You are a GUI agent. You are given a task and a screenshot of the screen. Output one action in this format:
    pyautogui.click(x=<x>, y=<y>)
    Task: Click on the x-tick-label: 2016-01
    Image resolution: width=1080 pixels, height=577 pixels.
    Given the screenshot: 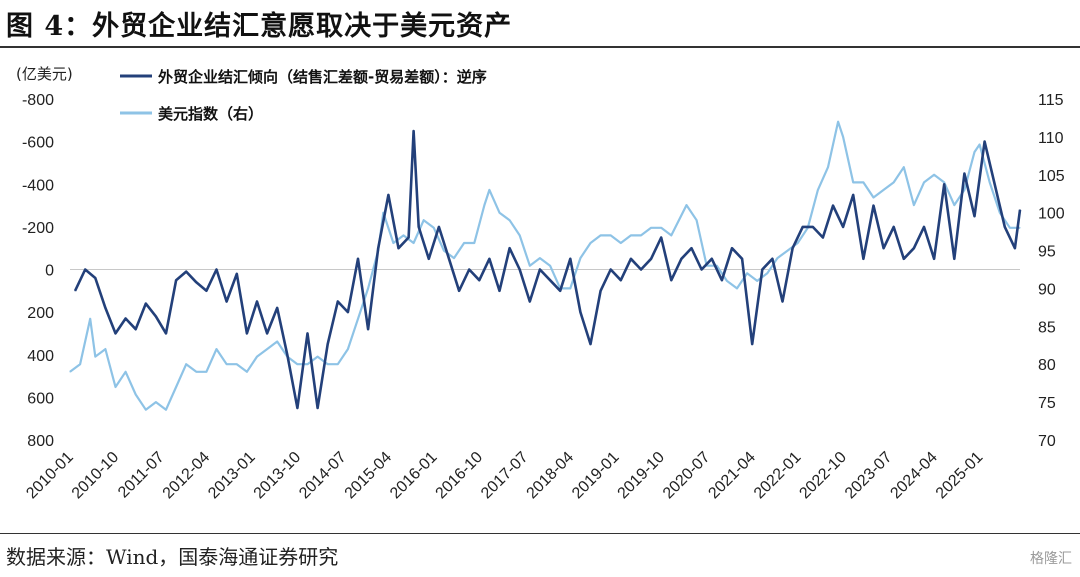 What is the action you would take?
    pyautogui.click(x=414, y=476)
    